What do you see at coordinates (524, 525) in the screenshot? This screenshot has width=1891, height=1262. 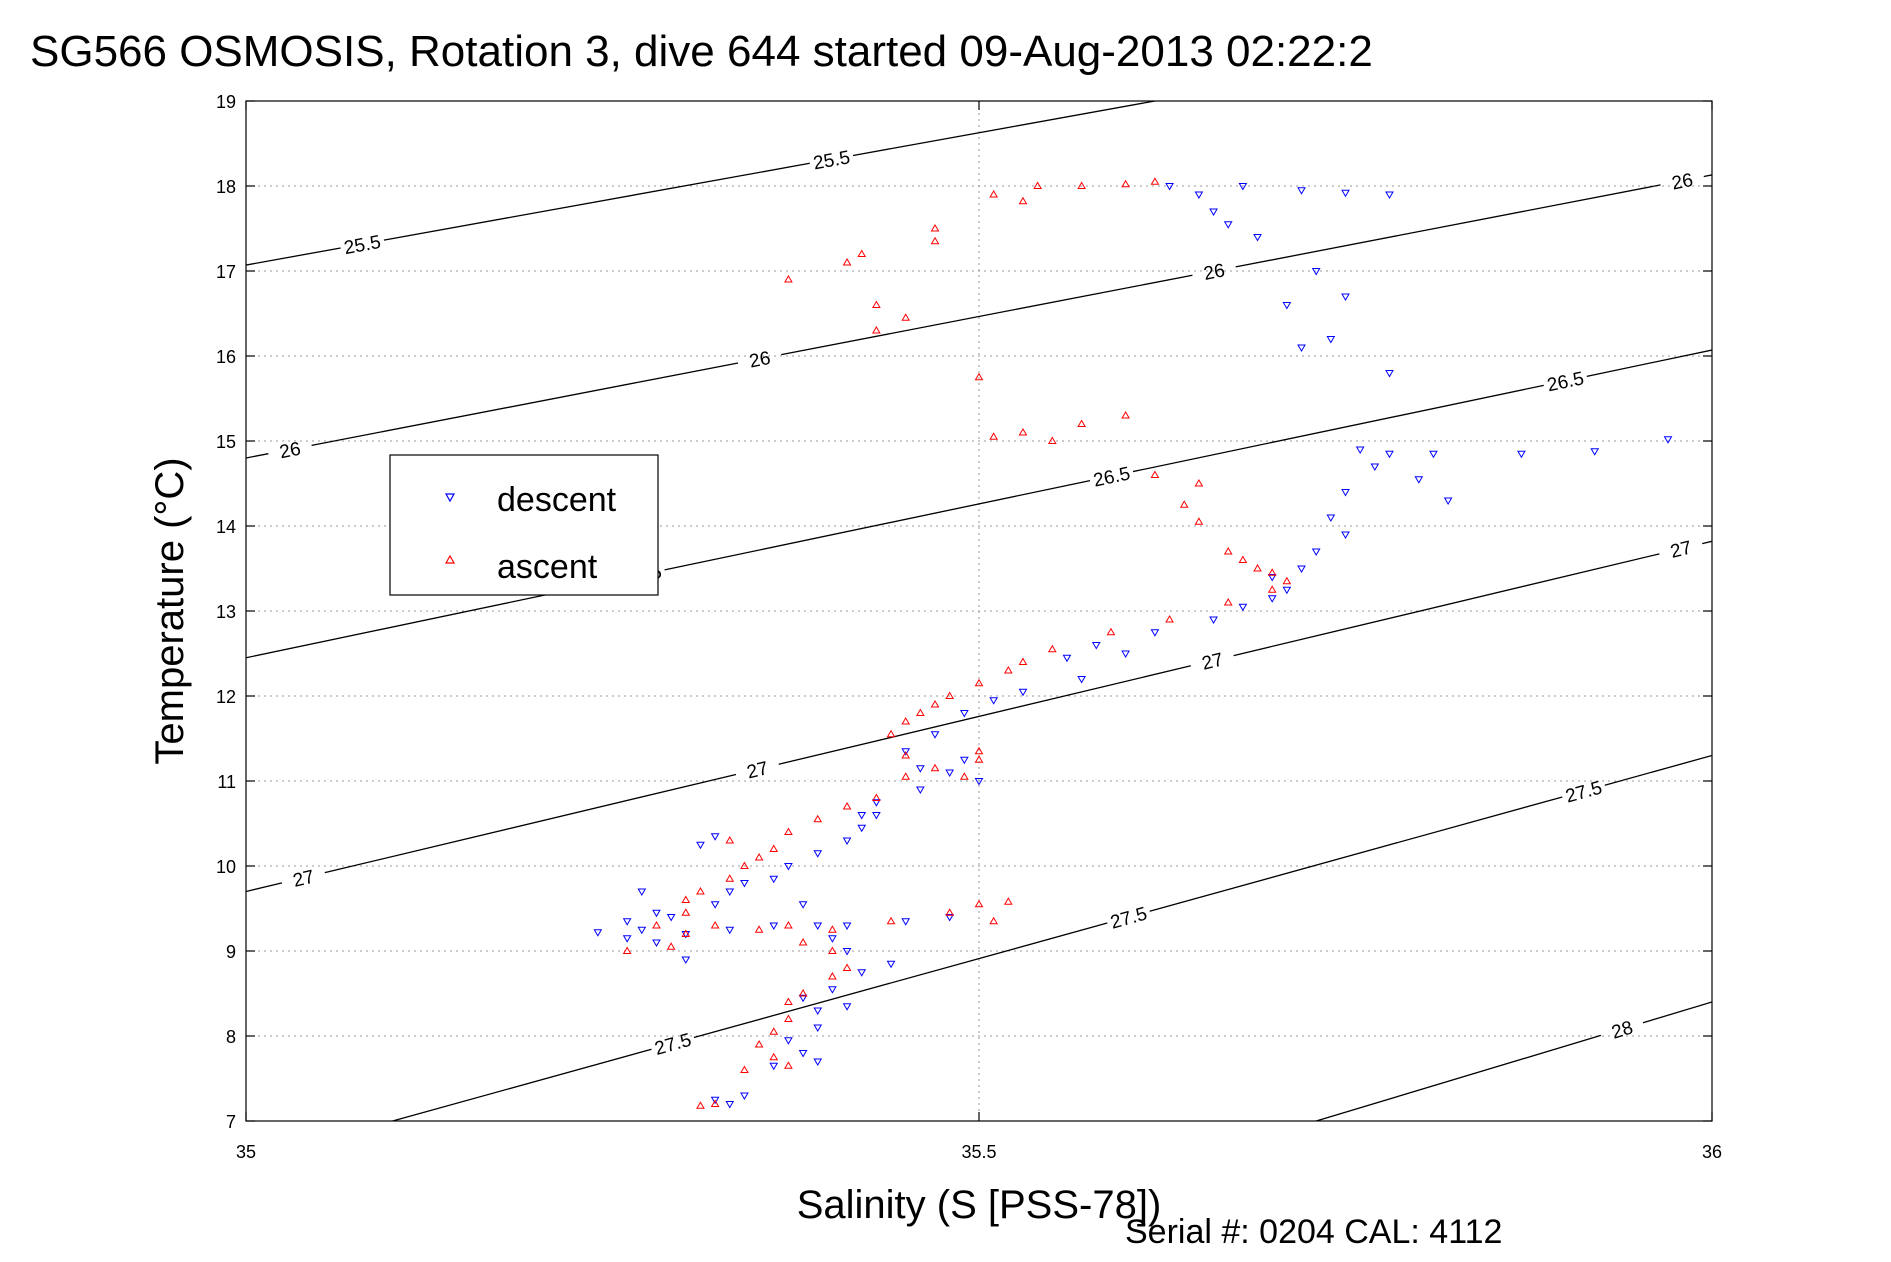 I see `legend: descent ascent` at bounding box center [524, 525].